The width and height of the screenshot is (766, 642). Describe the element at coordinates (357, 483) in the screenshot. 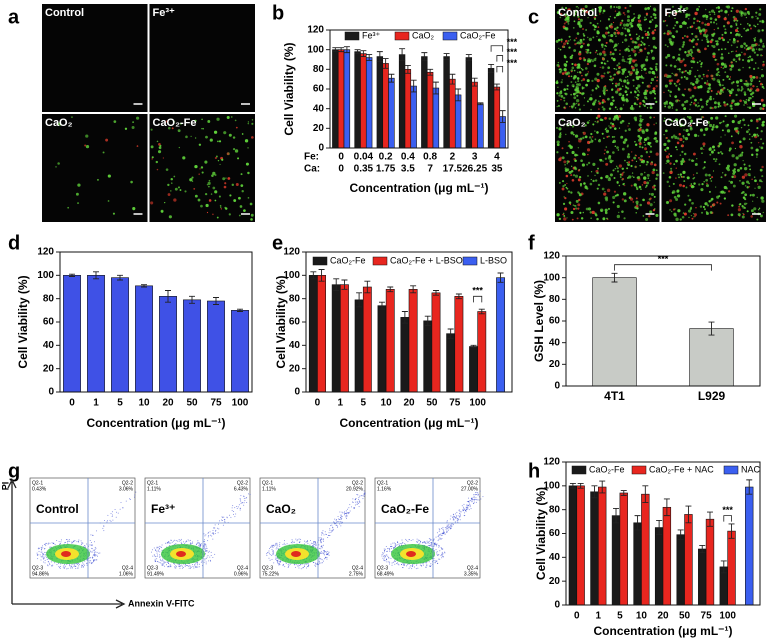

I see `quadrant-name: Q2-2` at that location.